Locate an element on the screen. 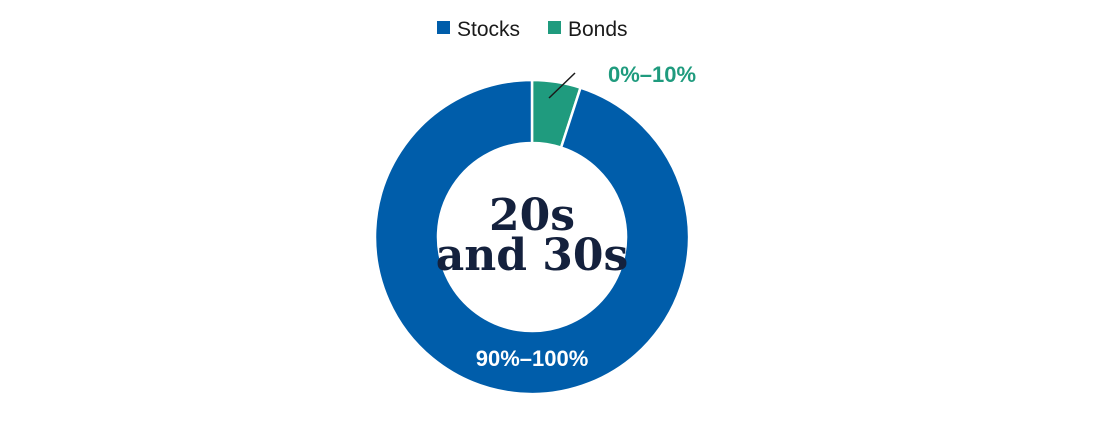 Image resolution: width=1100 pixels, height=430 pixels. bonds-leader-line is located at coordinates (562, 85).